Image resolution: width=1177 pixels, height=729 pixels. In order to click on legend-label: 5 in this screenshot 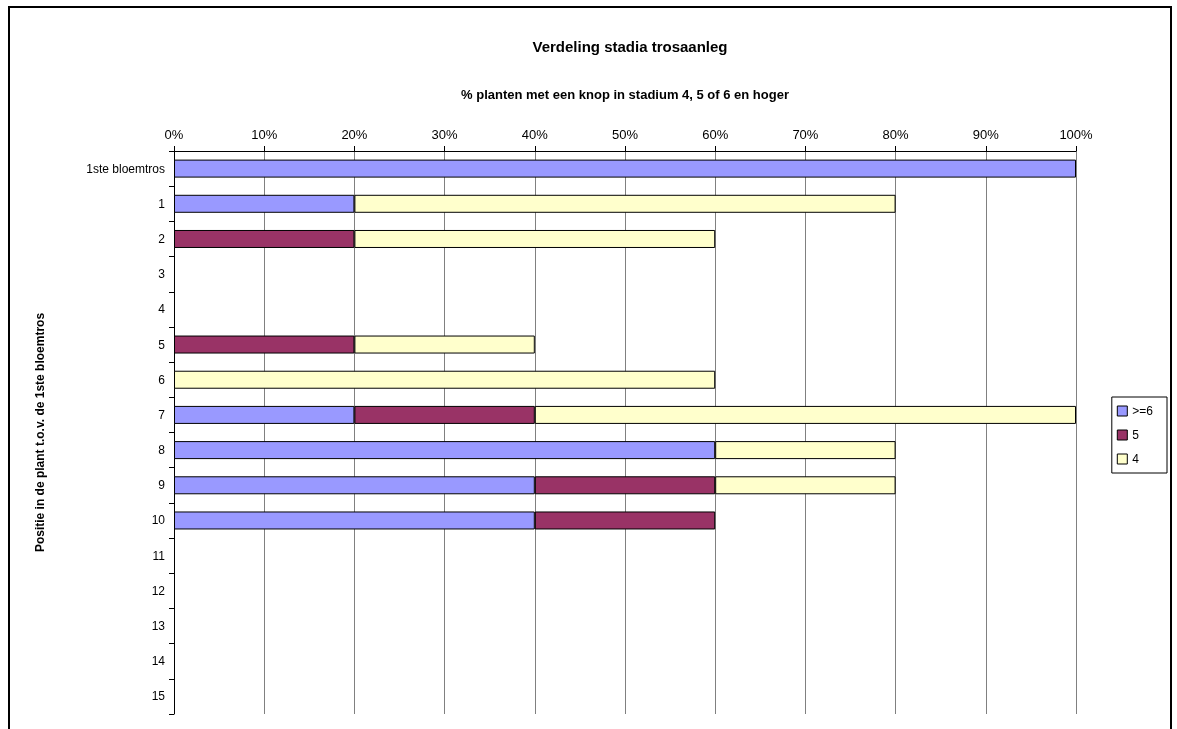, I will do `click(1136, 435)`.